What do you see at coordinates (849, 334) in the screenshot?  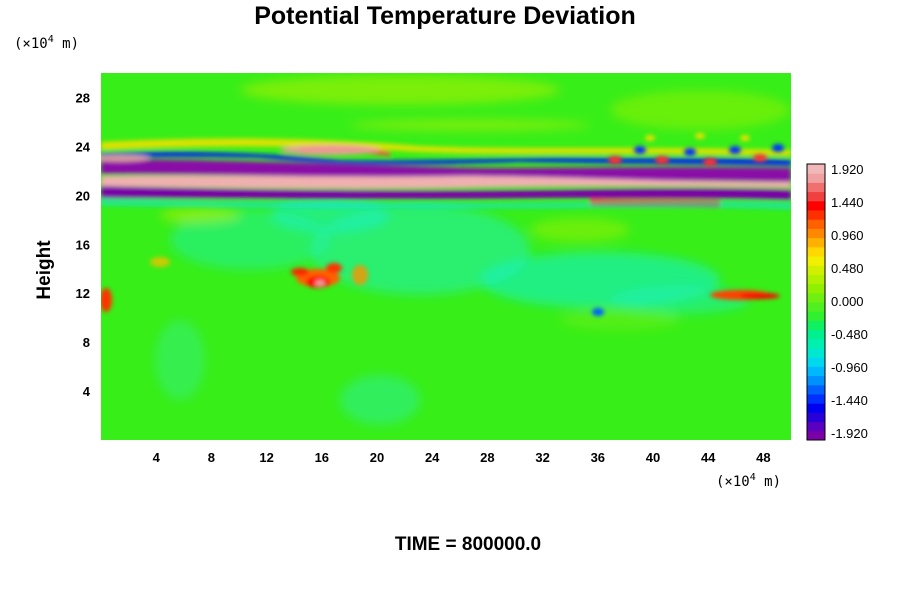 I see `colorbar-tick-label: -0.480` at bounding box center [849, 334].